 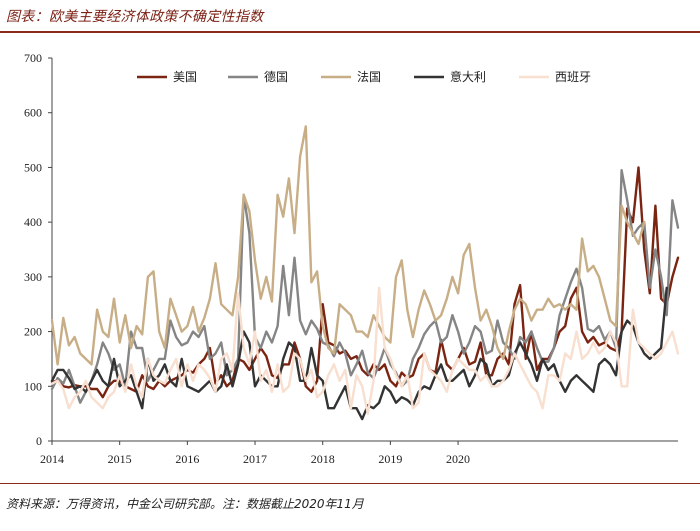 I want to click on legend-label: 西班牙, so click(x=573, y=77).